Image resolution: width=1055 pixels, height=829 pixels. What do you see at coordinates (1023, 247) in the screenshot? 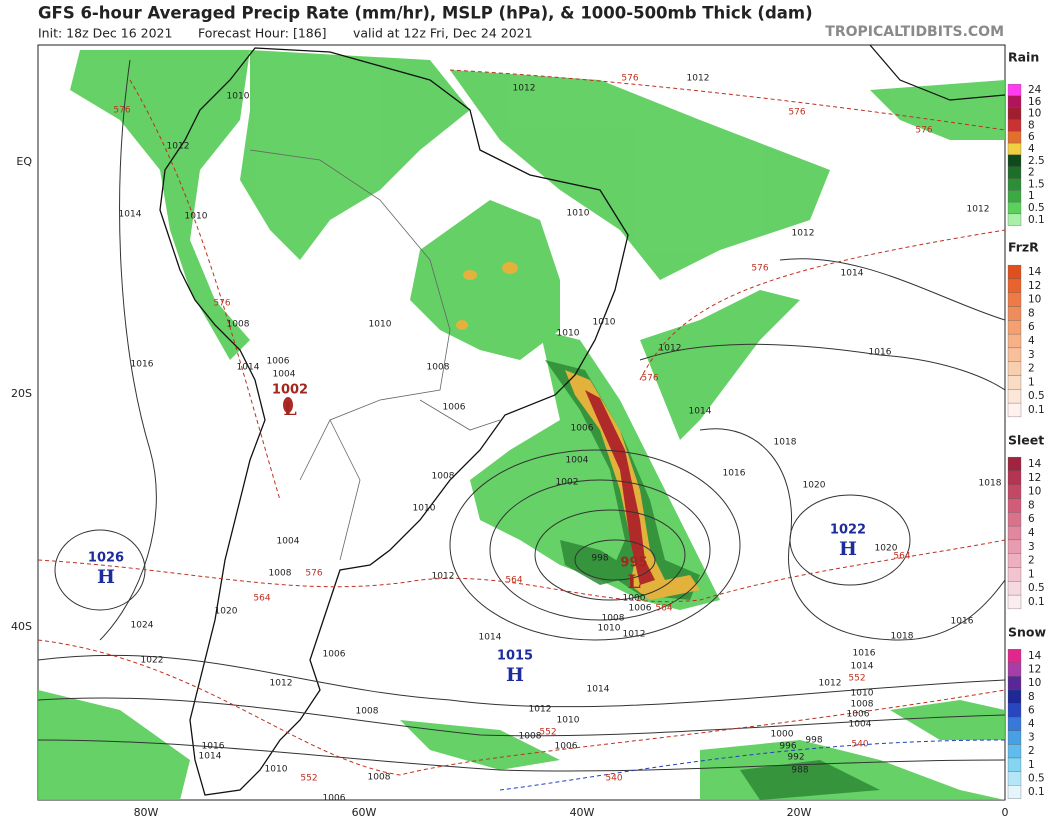
I see `legend-title: FrzR` at bounding box center [1023, 247].